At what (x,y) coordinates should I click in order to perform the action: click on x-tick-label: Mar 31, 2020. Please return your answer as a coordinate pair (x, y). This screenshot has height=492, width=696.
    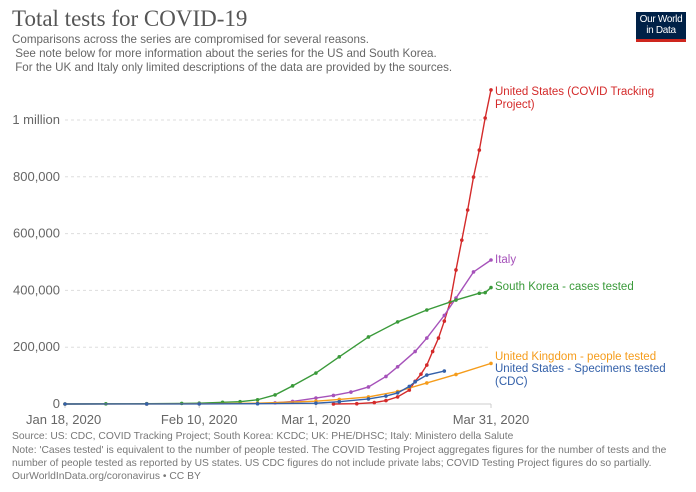
    Looking at the image, I should click on (491, 419).